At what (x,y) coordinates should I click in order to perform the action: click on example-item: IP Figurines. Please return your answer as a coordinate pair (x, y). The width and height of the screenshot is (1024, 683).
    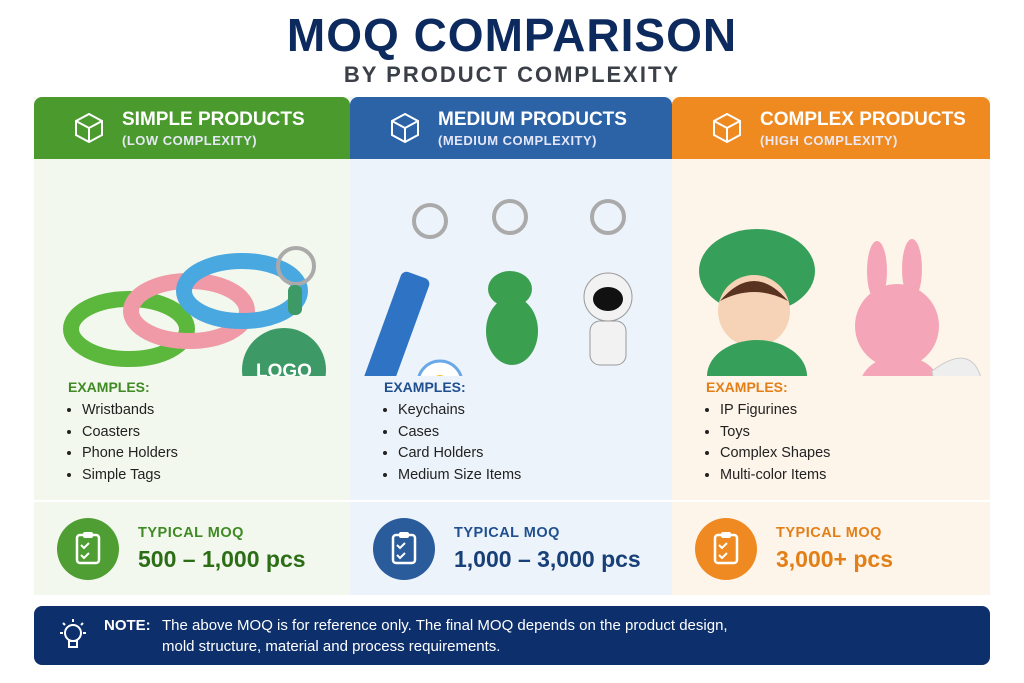
    Looking at the image, I should click on (775, 411).